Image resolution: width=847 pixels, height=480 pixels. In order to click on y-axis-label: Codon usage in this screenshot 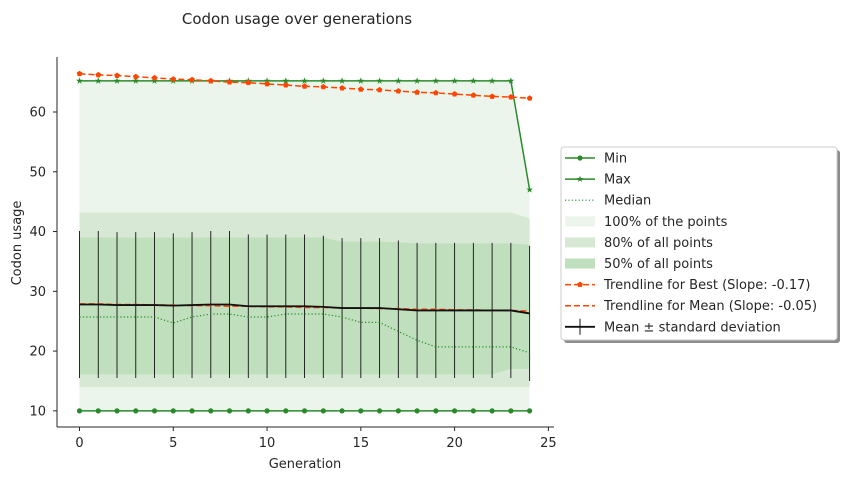, I will do `click(17, 243)`.